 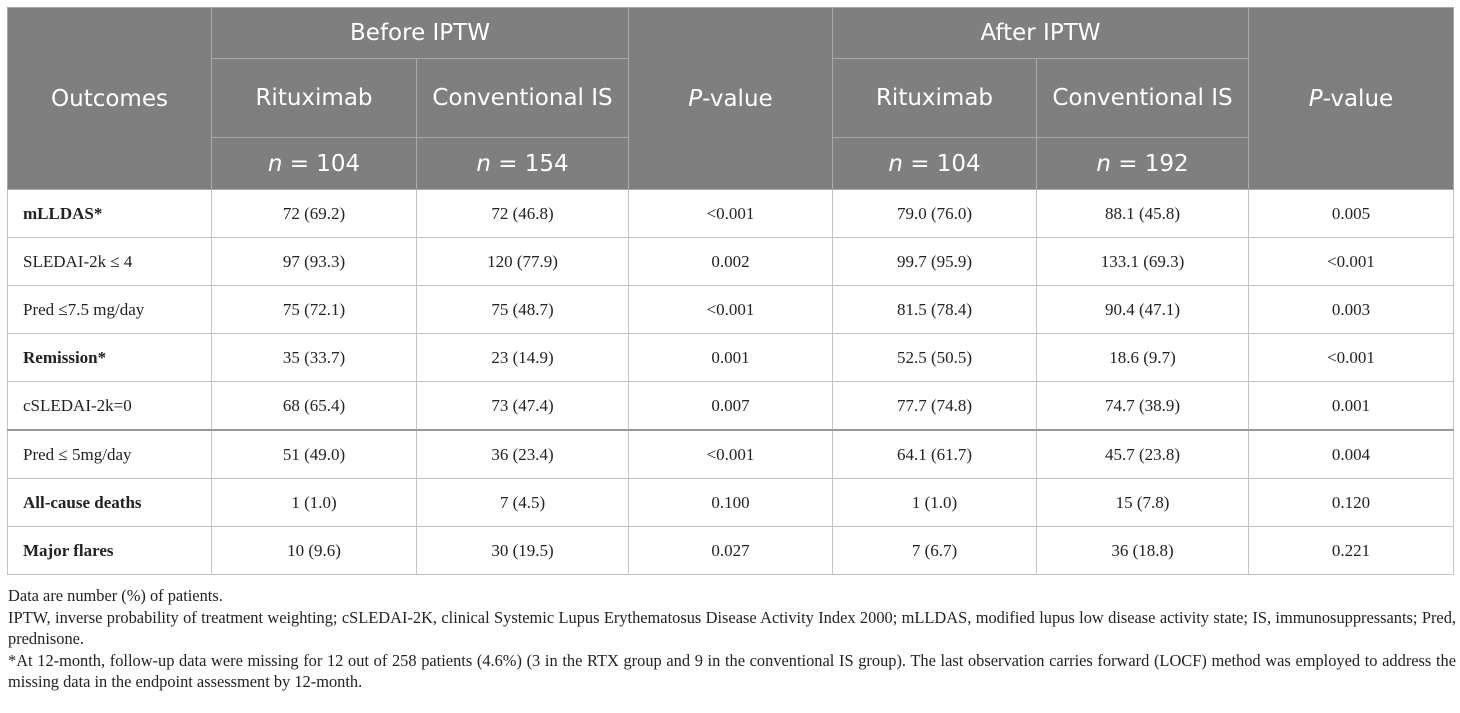 I want to click on before-rtx-cell: 68 (65.4), so click(x=314, y=406).